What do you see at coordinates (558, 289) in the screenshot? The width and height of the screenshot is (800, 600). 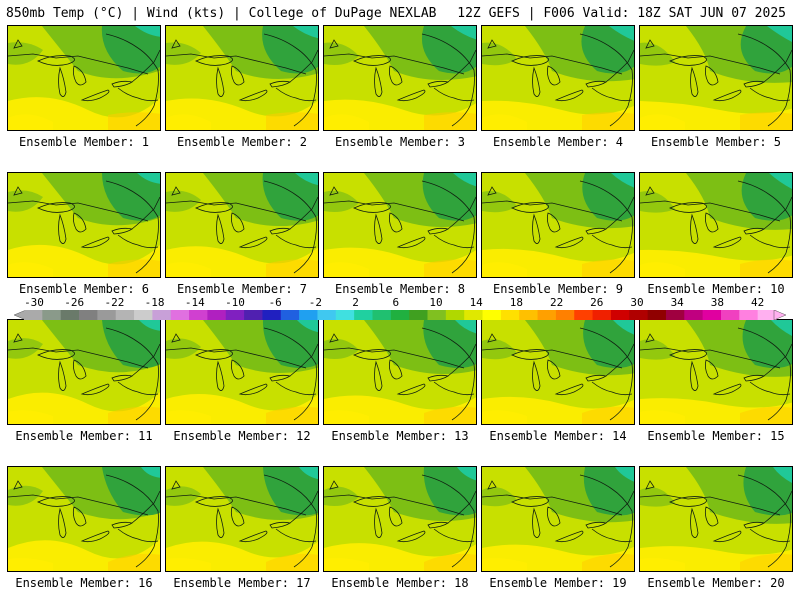 I see `ensemble-member-label: Ensemble Member: 9` at bounding box center [558, 289].